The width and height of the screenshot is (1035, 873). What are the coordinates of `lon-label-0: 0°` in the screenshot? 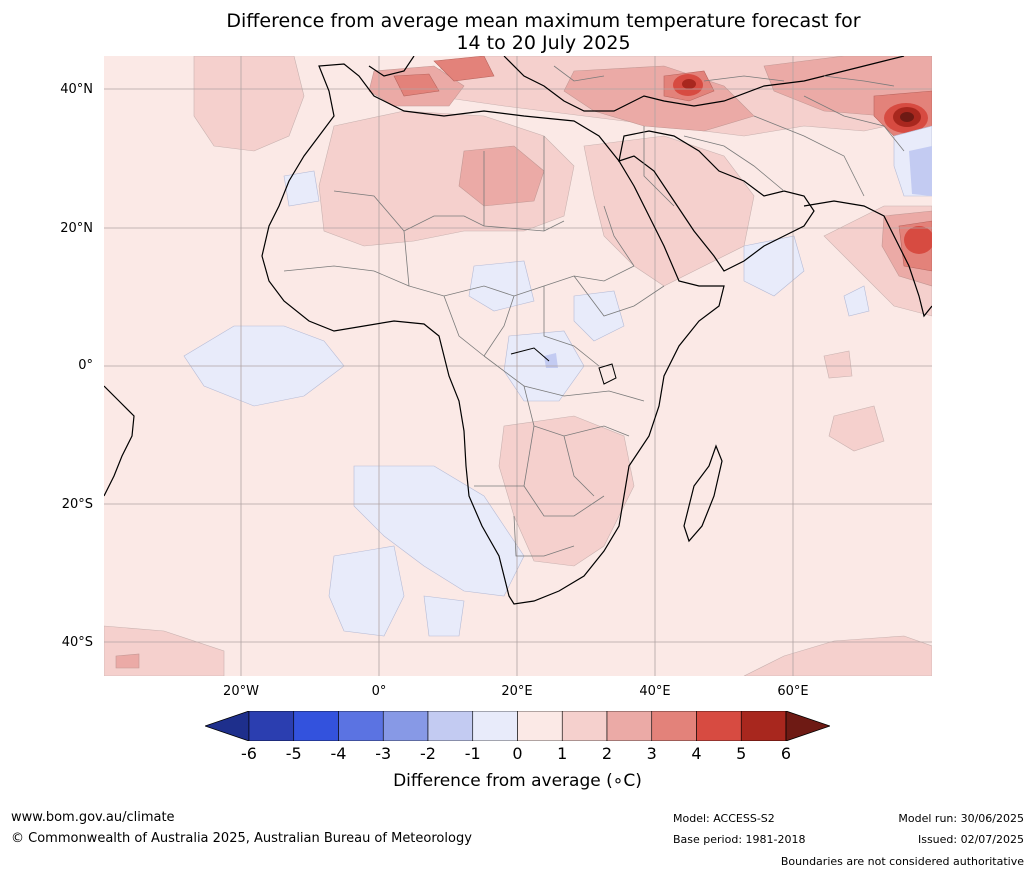 It's located at (379, 691).